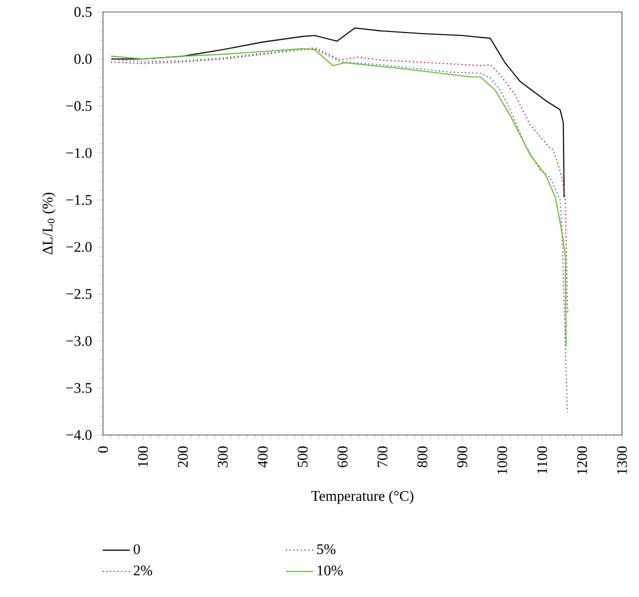 The image size is (639, 597). I want to click on legend-label: 0, so click(137, 549).